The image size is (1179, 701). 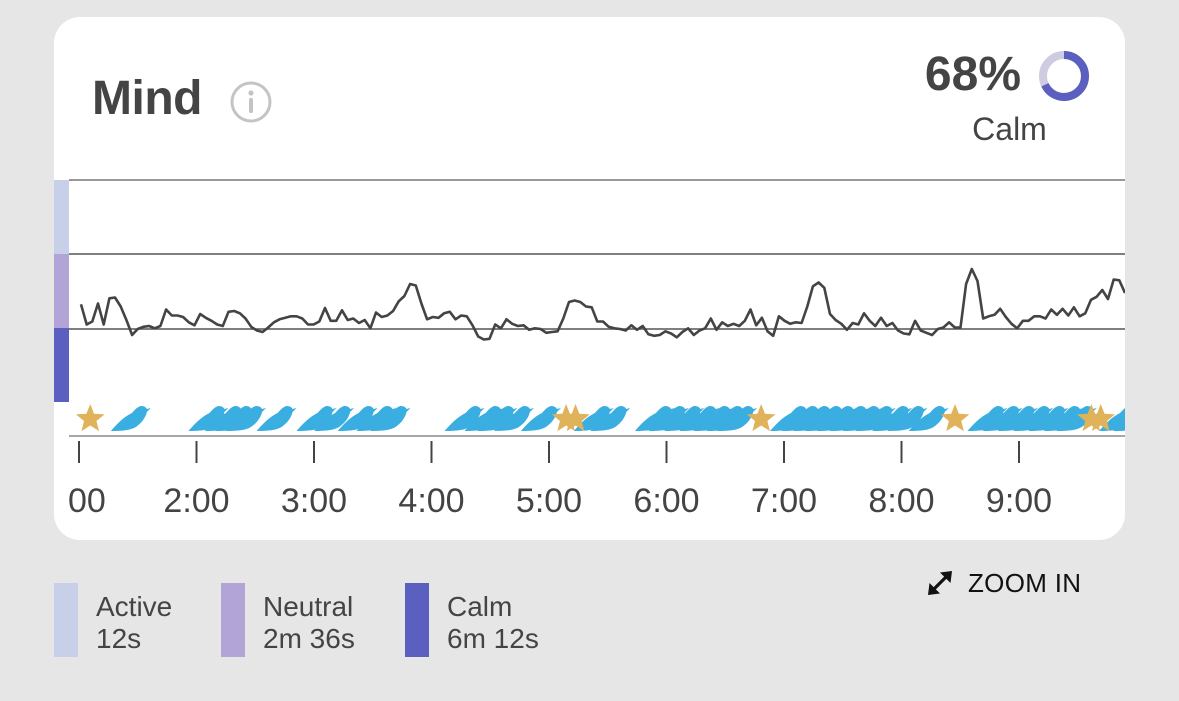 I want to click on legend-active: Active 12s, so click(x=124, y=620).